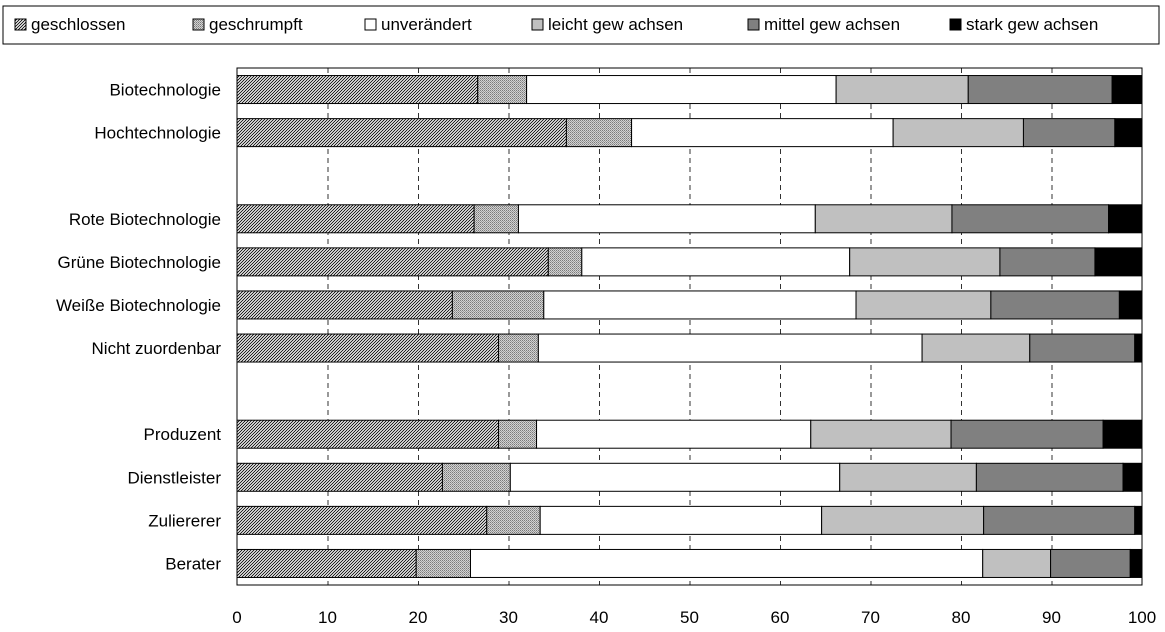  What do you see at coordinates (138, 305) in the screenshot?
I see `category-label-weisse-biotechnologie: Weiße Biotechnologie` at bounding box center [138, 305].